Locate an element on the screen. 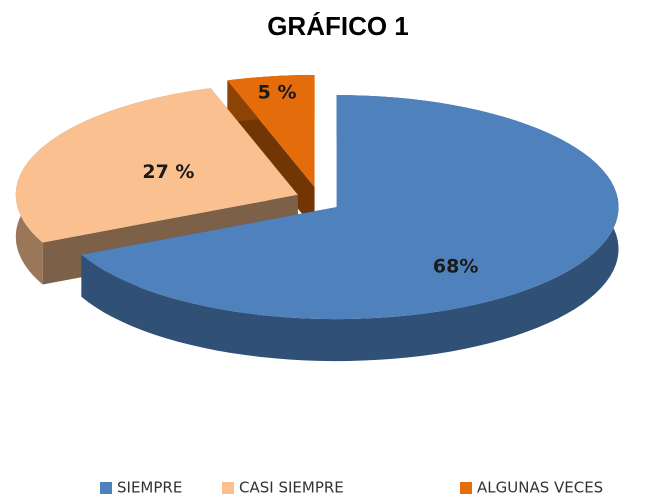 The image size is (651, 501). legend-label: CASI SIEMPRE is located at coordinates (291, 488).